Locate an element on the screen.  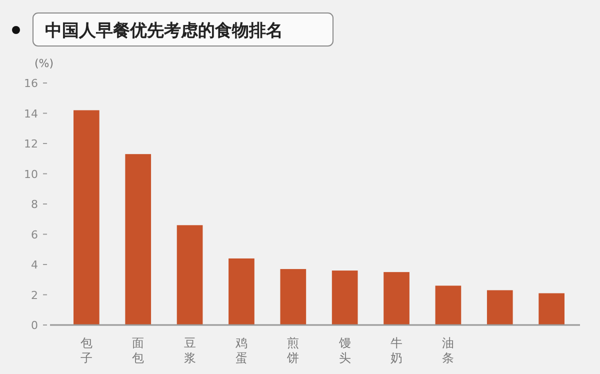
x-tick-label: 豆浆 is located at coordinates (190, 350).